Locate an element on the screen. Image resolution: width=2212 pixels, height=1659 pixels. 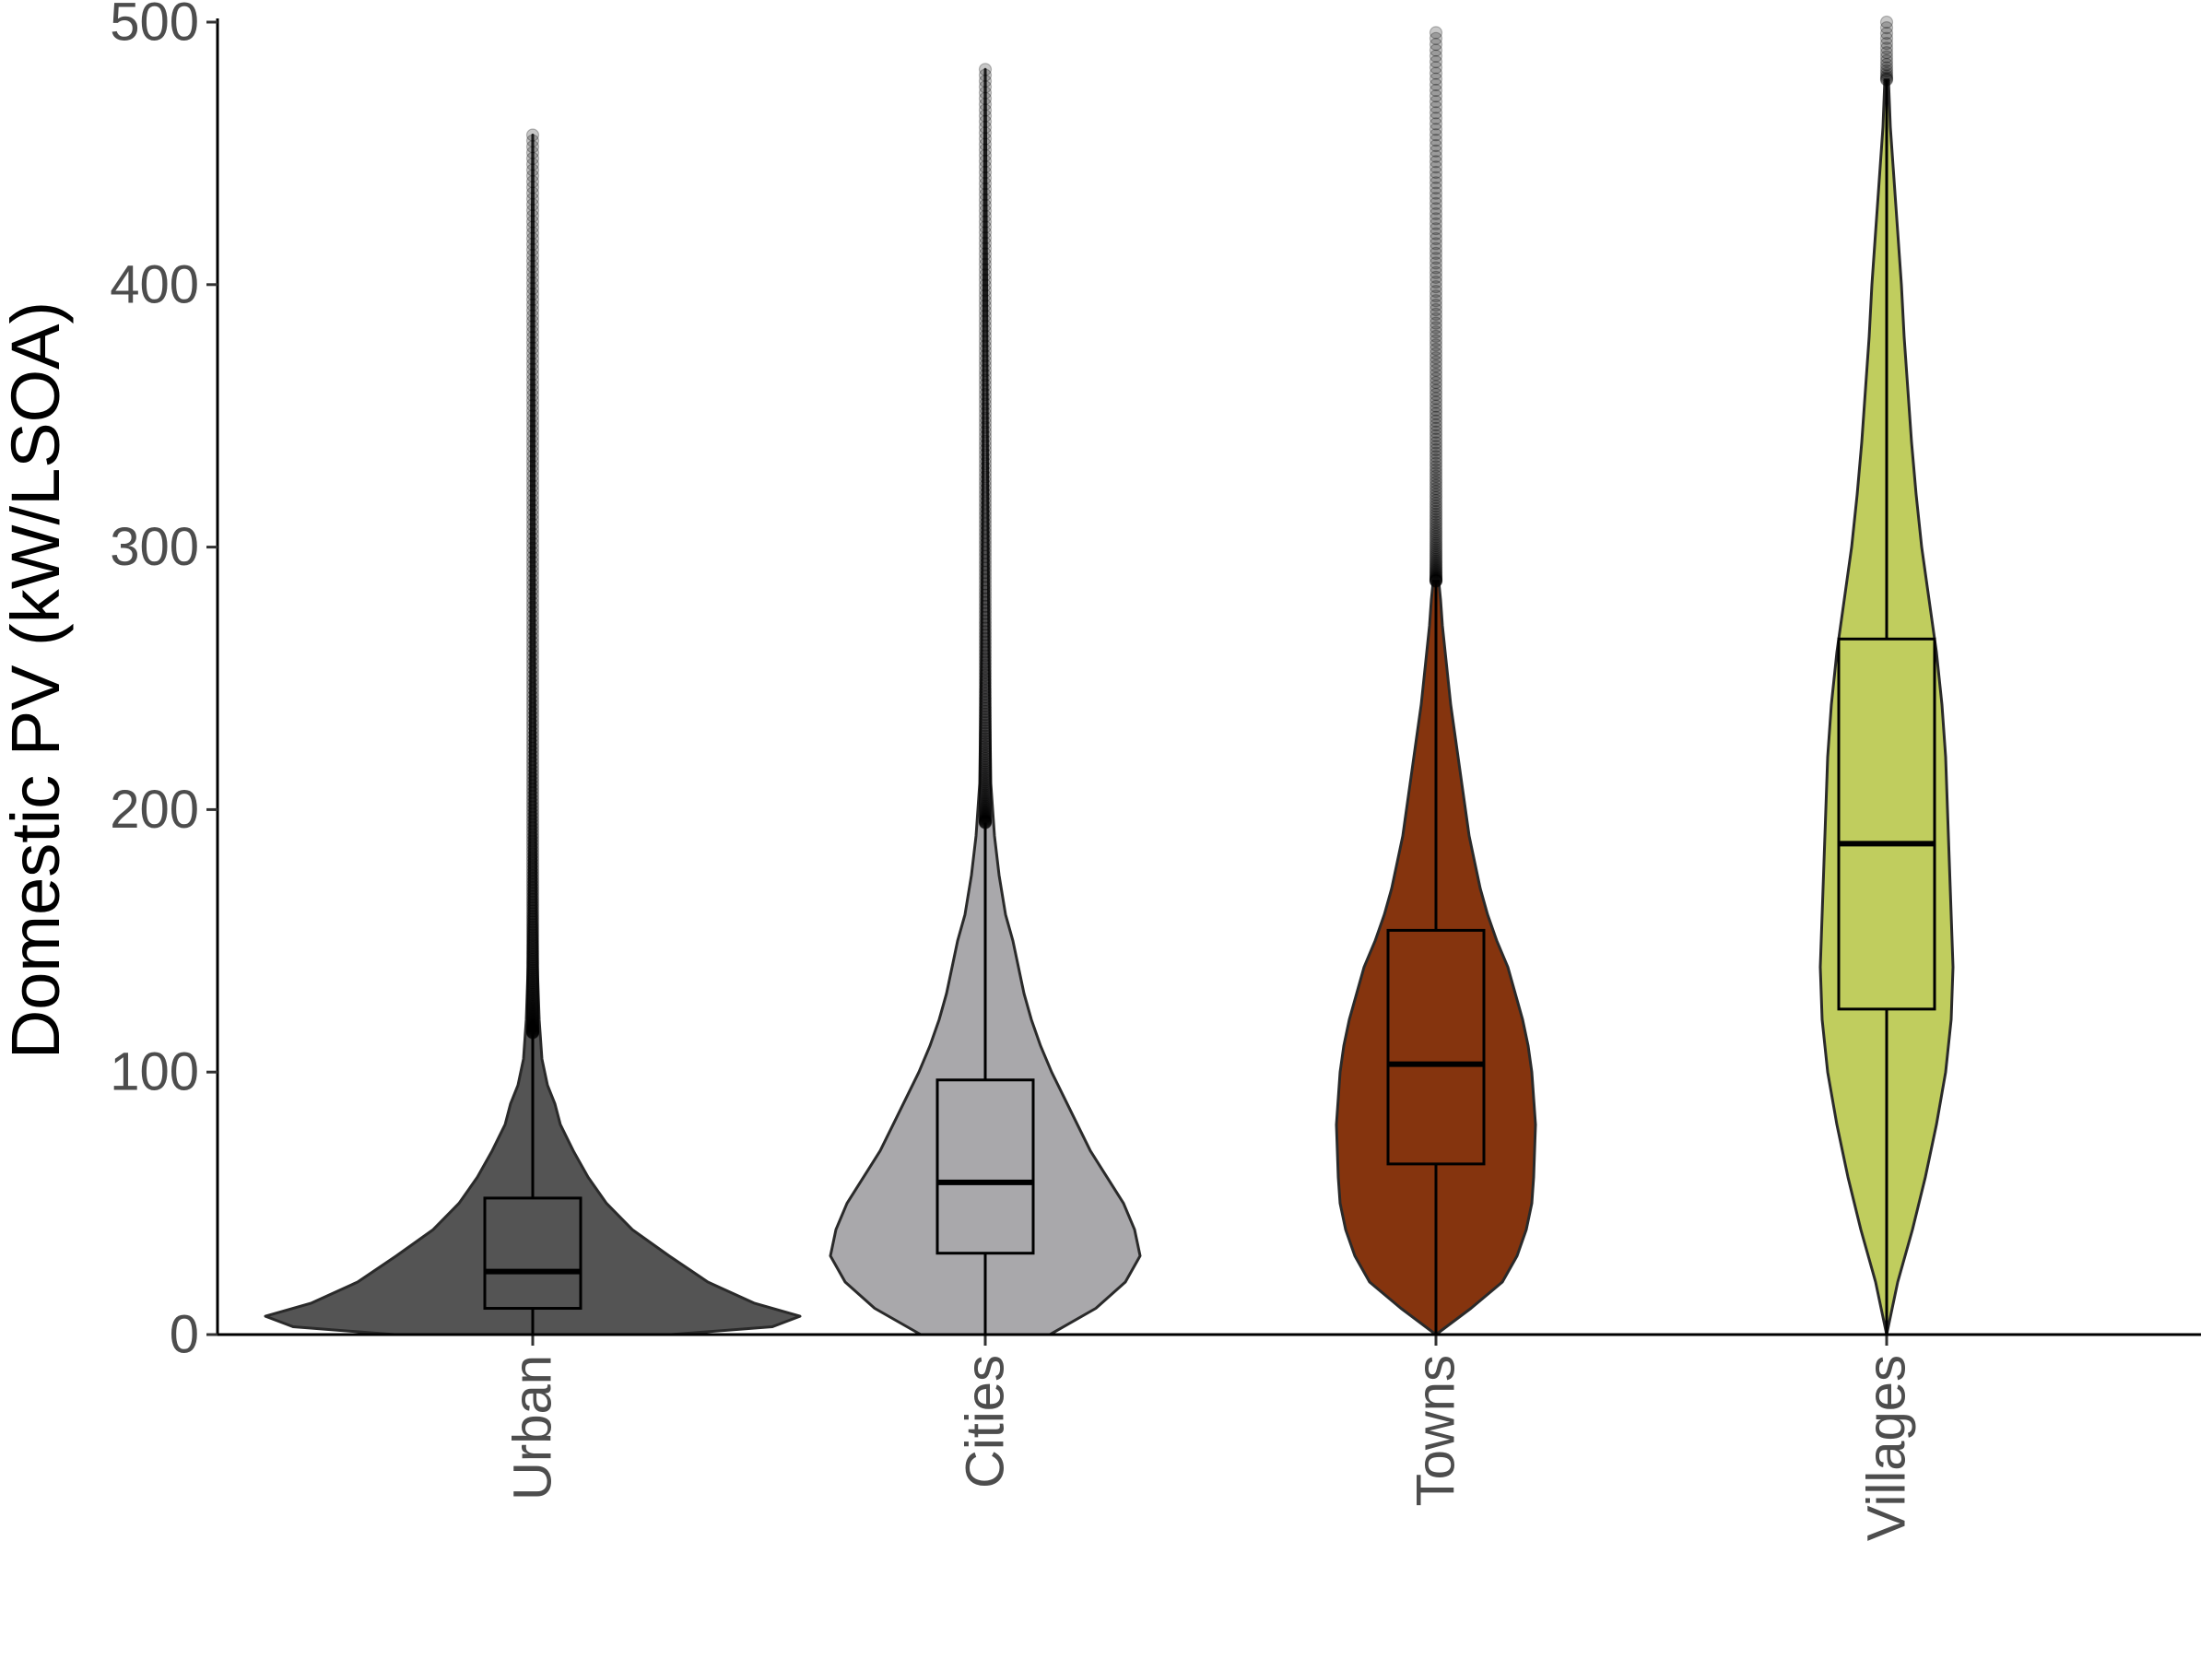
y-tick-label-0: 0 is located at coordinates (184, 1335).